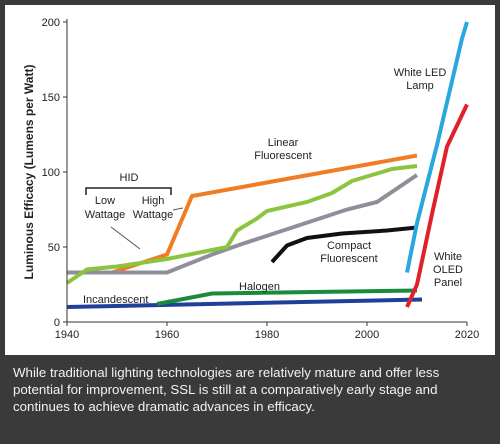 The width and height of the screenshot is (500, 444). I want to click on series-line-compact-fluorescent, so click(344, 244).